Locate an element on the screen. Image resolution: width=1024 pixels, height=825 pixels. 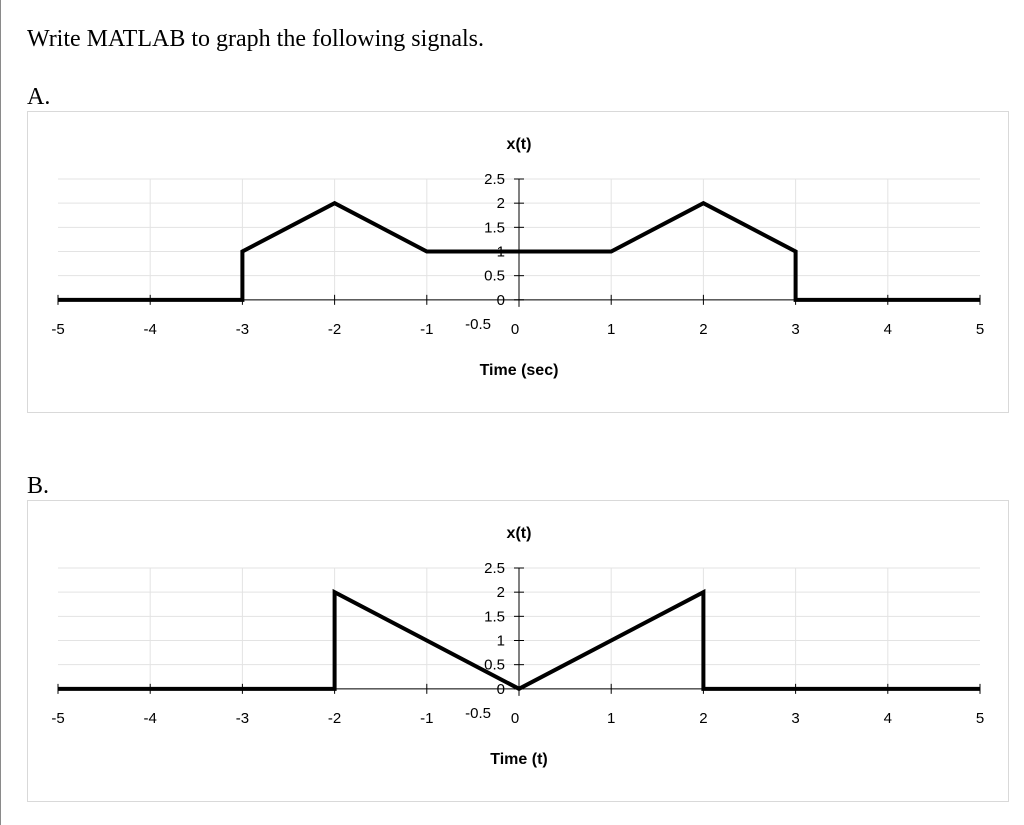
x-axis-title: Time (sec) is located at coordinates (519, 370).